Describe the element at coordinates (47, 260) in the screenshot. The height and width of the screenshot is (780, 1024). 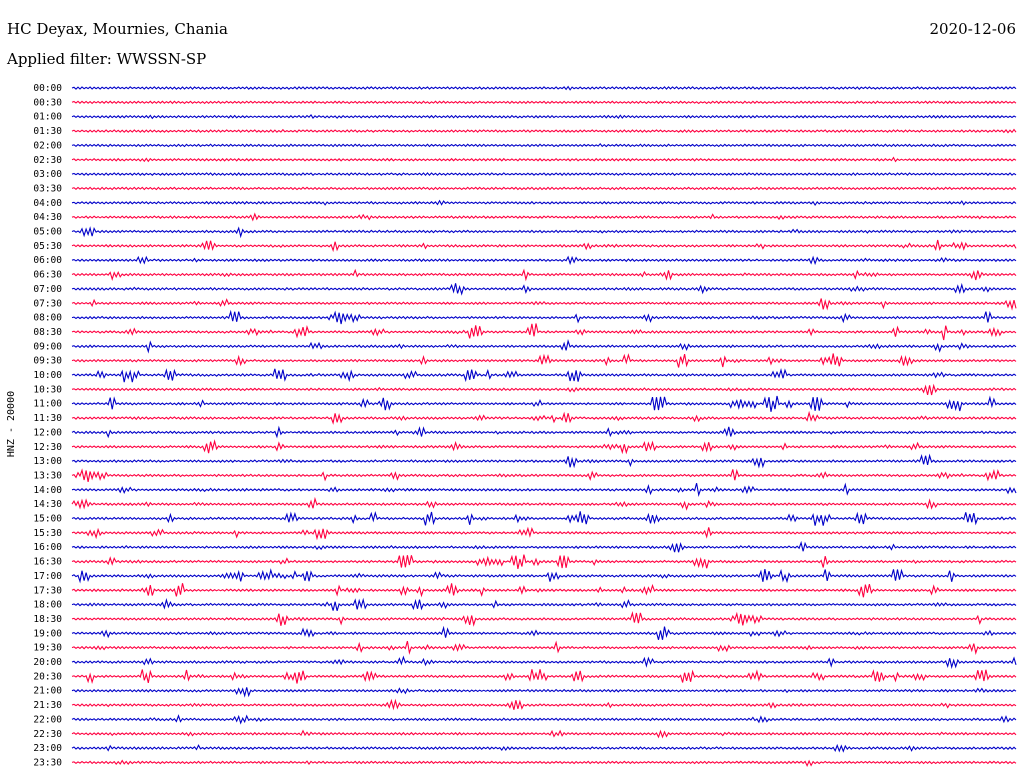
I see `time-tick-label: 06:00` at that location.